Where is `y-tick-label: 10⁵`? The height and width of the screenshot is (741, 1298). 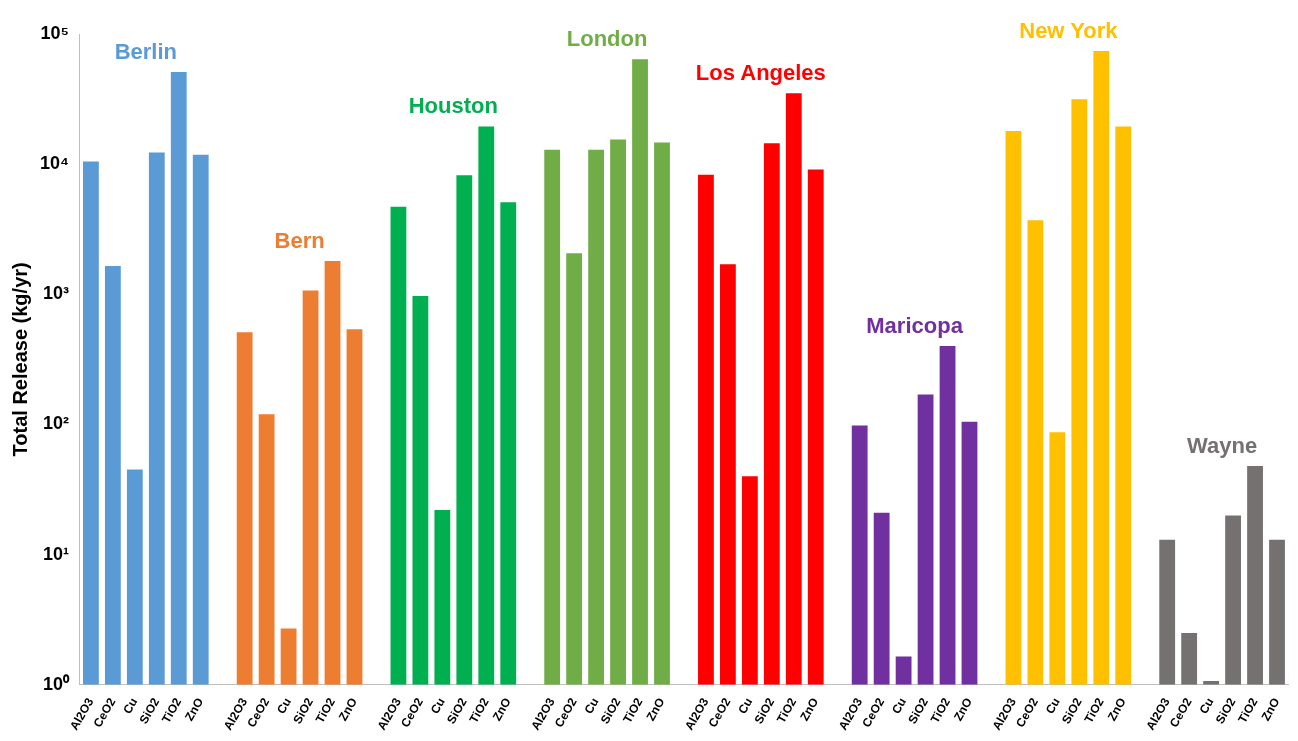
y-tick-label: 10⁵ is located at coordinates (54, 32).